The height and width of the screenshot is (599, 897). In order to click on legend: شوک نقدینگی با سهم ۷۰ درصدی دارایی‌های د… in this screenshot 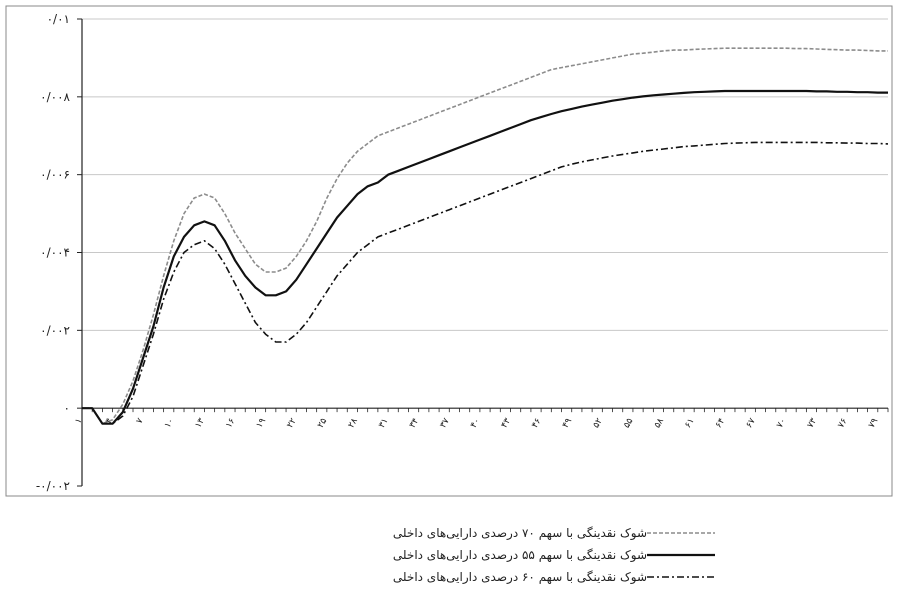, I will do `click(505, 555)`.